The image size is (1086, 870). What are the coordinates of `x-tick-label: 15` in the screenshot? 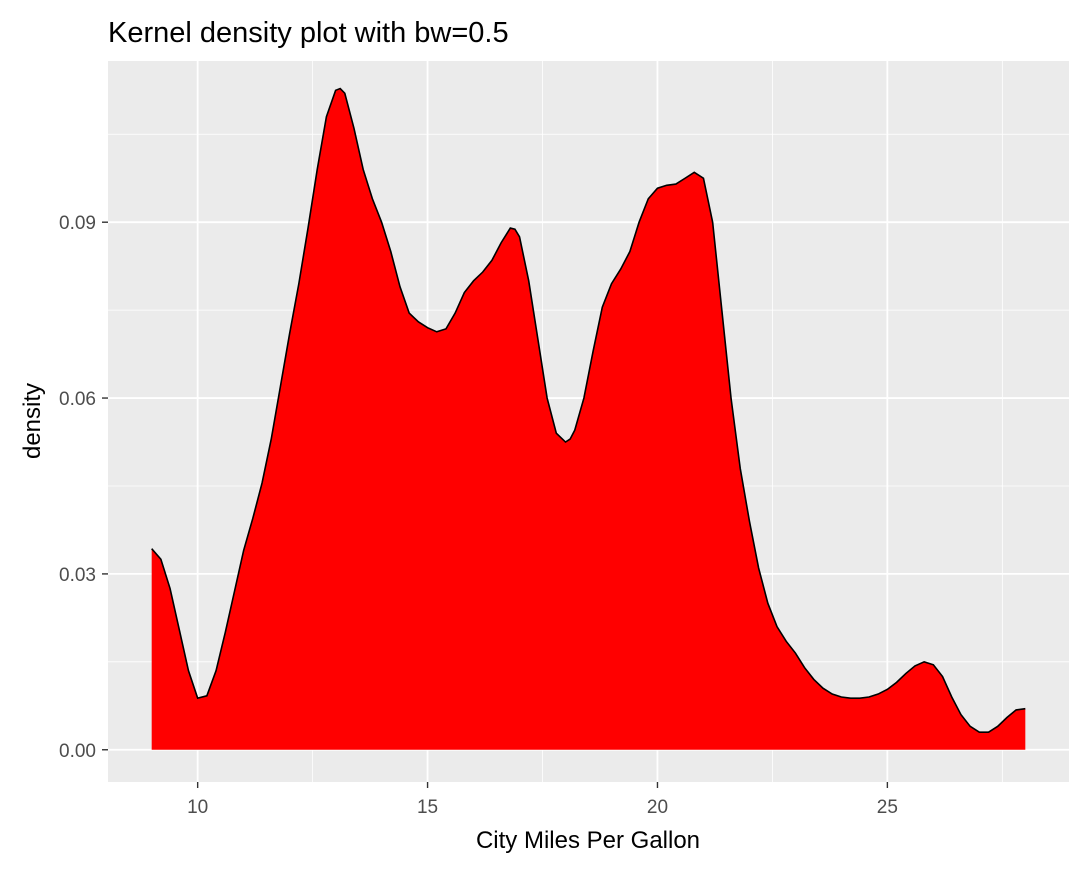 It's located at (427, 807).